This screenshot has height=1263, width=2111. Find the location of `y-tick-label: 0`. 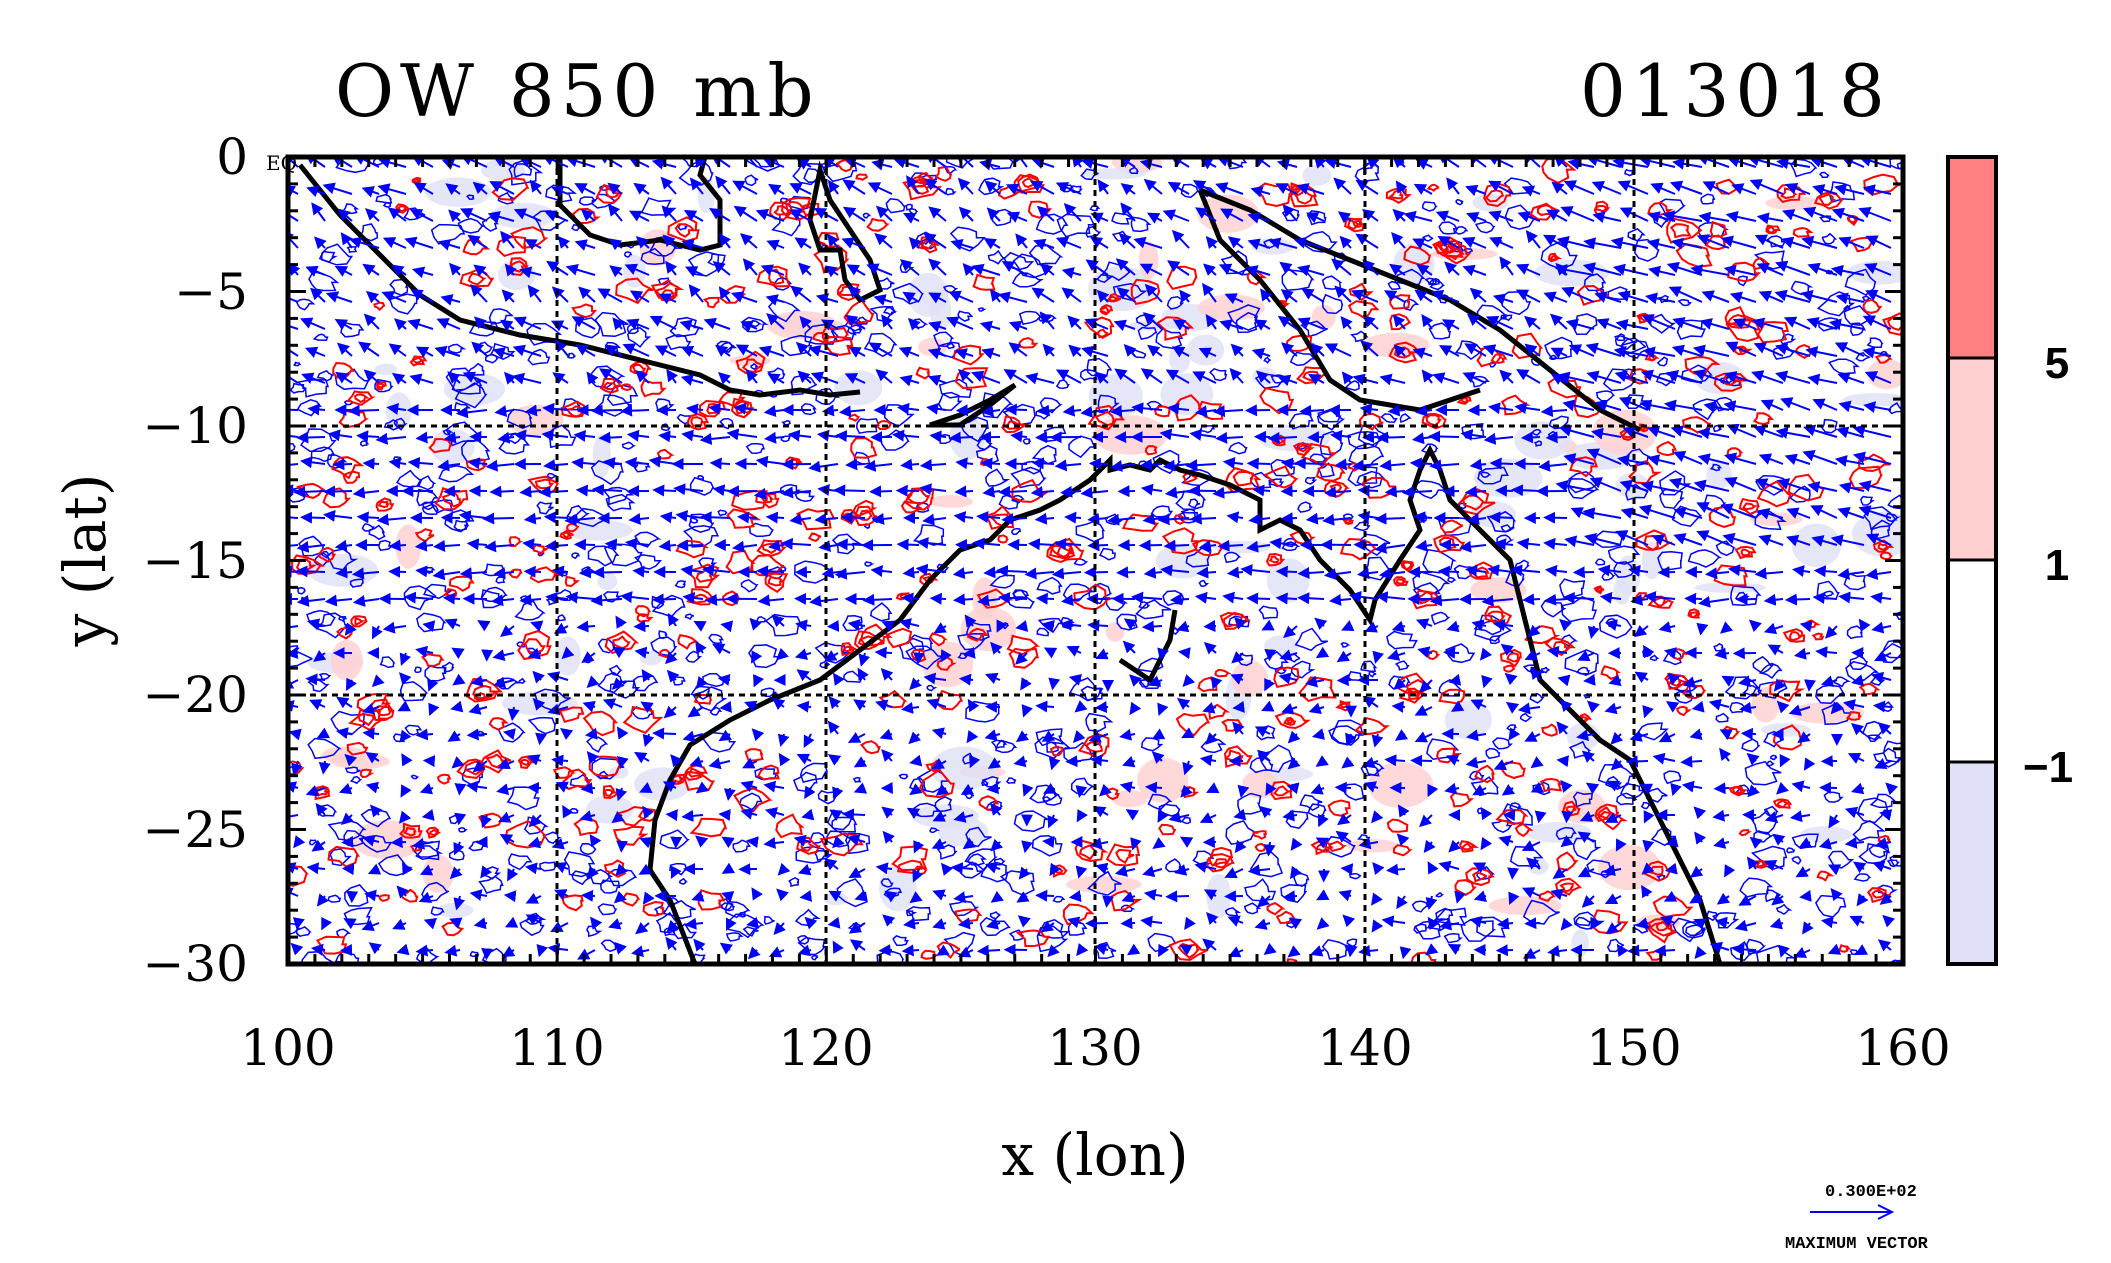

y-tick-label: 0 is located at coordinates (232, 157).